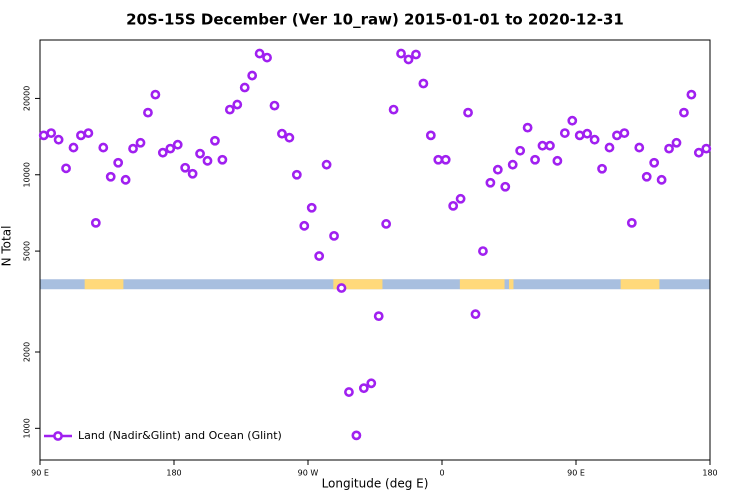 This screenshot has height=500, width=750. Describe the element at coordinates (27, 352) in the screenshot. I see `y-tick-label: 2000` at that location.